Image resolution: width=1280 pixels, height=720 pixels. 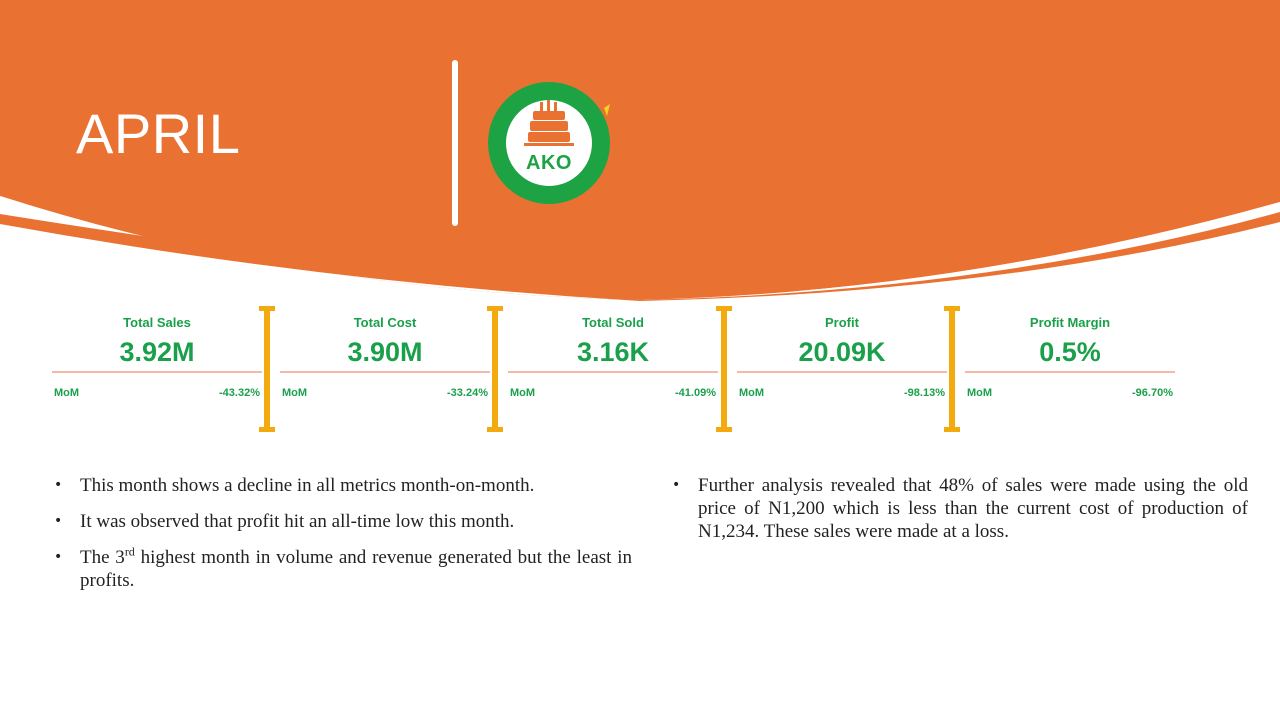 I want to click on kpi-card-total-cost: Total Cost 3.90M MoM -33.24%, so click(x=385, y=366).